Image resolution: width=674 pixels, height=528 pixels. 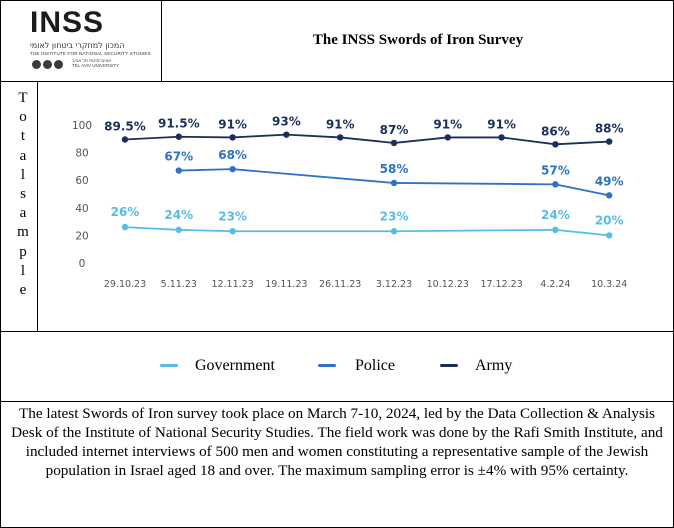 I want to click on side-label-char: e, so click(x=23, y=290).